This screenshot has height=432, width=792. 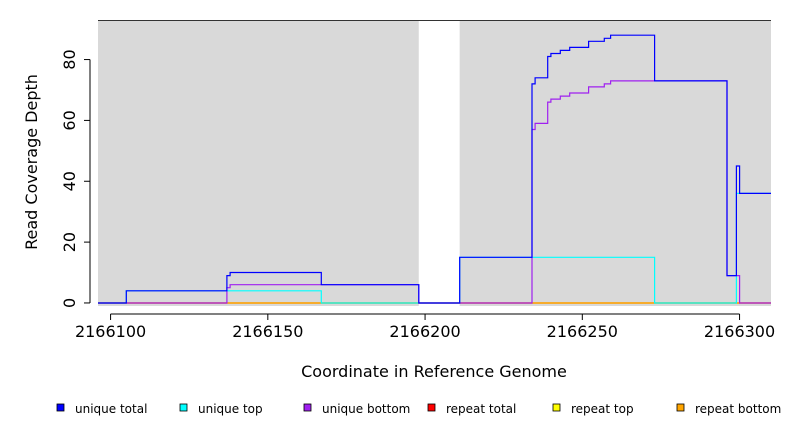 What do you see at coordinates (602, 409) in the screenshot?
I see `legend-label: repeat top` at bounding box center [602, 409].